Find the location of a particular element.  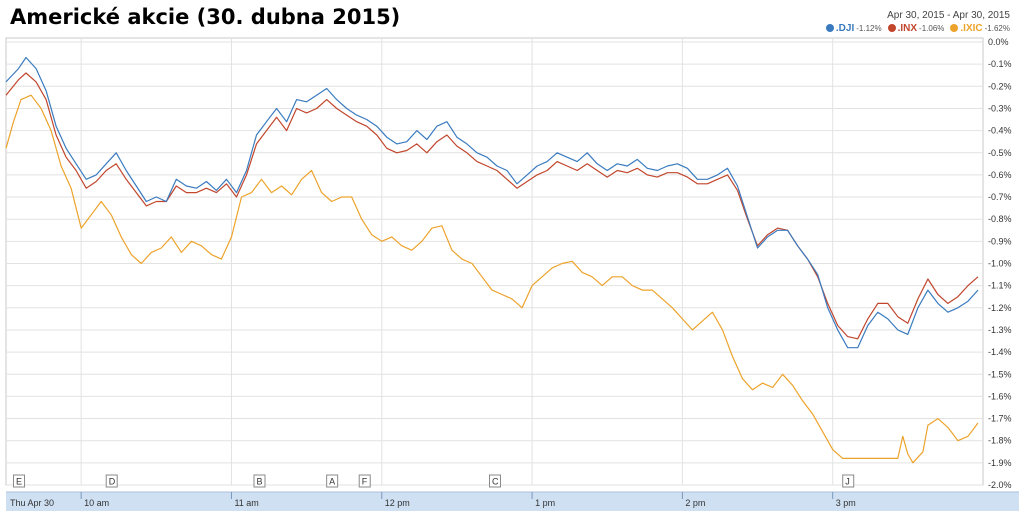

y-tick-label: -1.5% is located at coordinates (1000, 374).